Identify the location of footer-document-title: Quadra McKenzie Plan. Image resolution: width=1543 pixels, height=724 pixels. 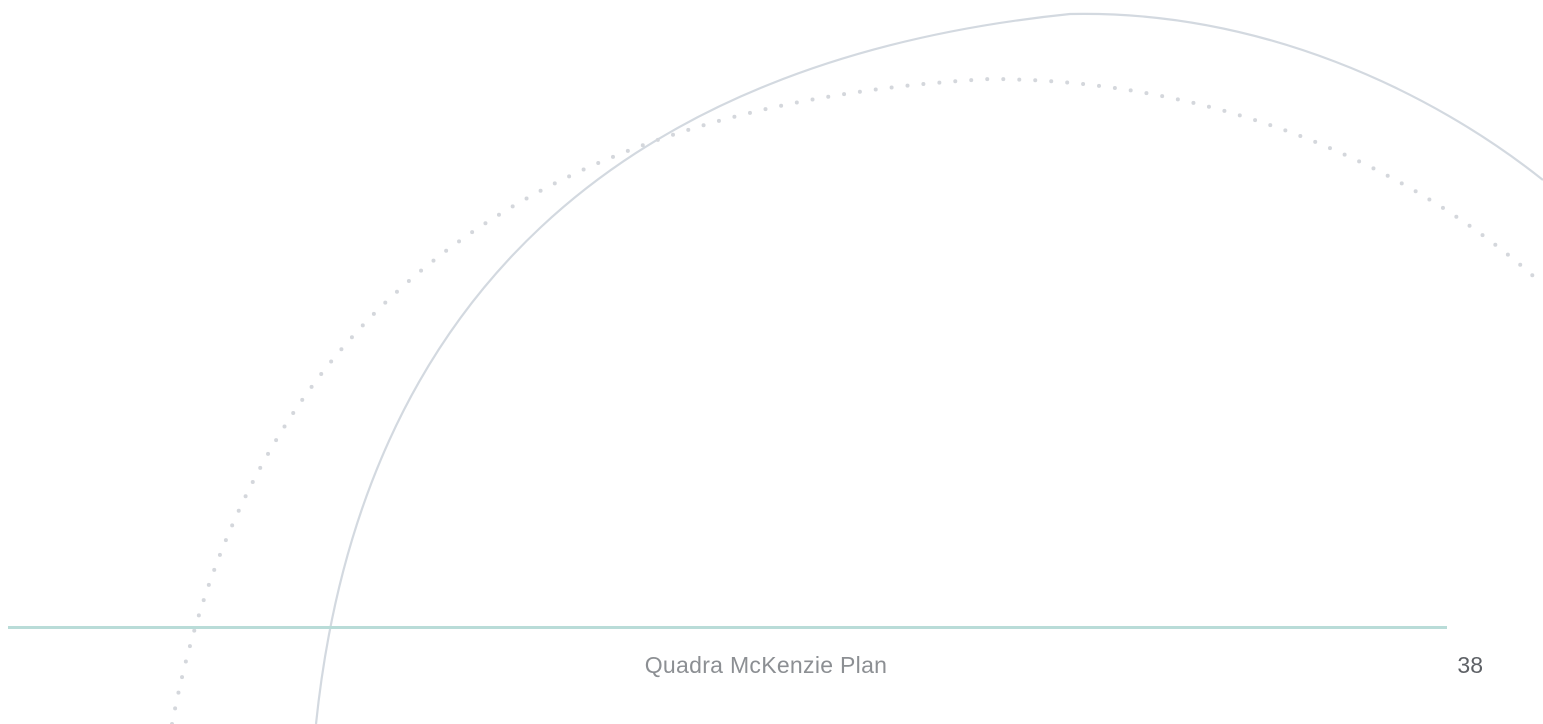
(766, 665).